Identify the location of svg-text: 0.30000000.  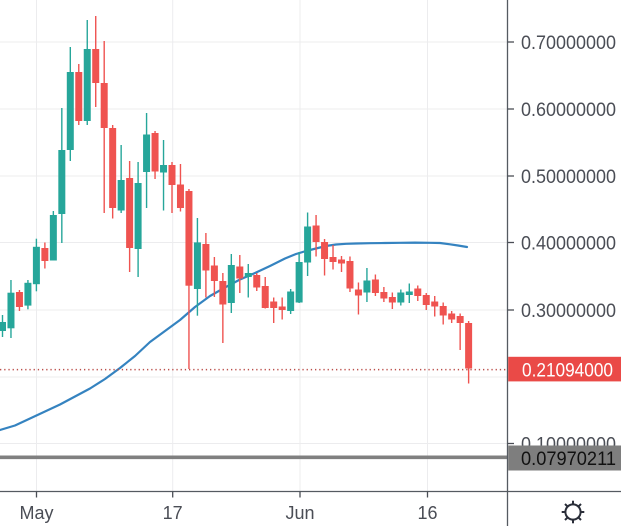
(568, 311).